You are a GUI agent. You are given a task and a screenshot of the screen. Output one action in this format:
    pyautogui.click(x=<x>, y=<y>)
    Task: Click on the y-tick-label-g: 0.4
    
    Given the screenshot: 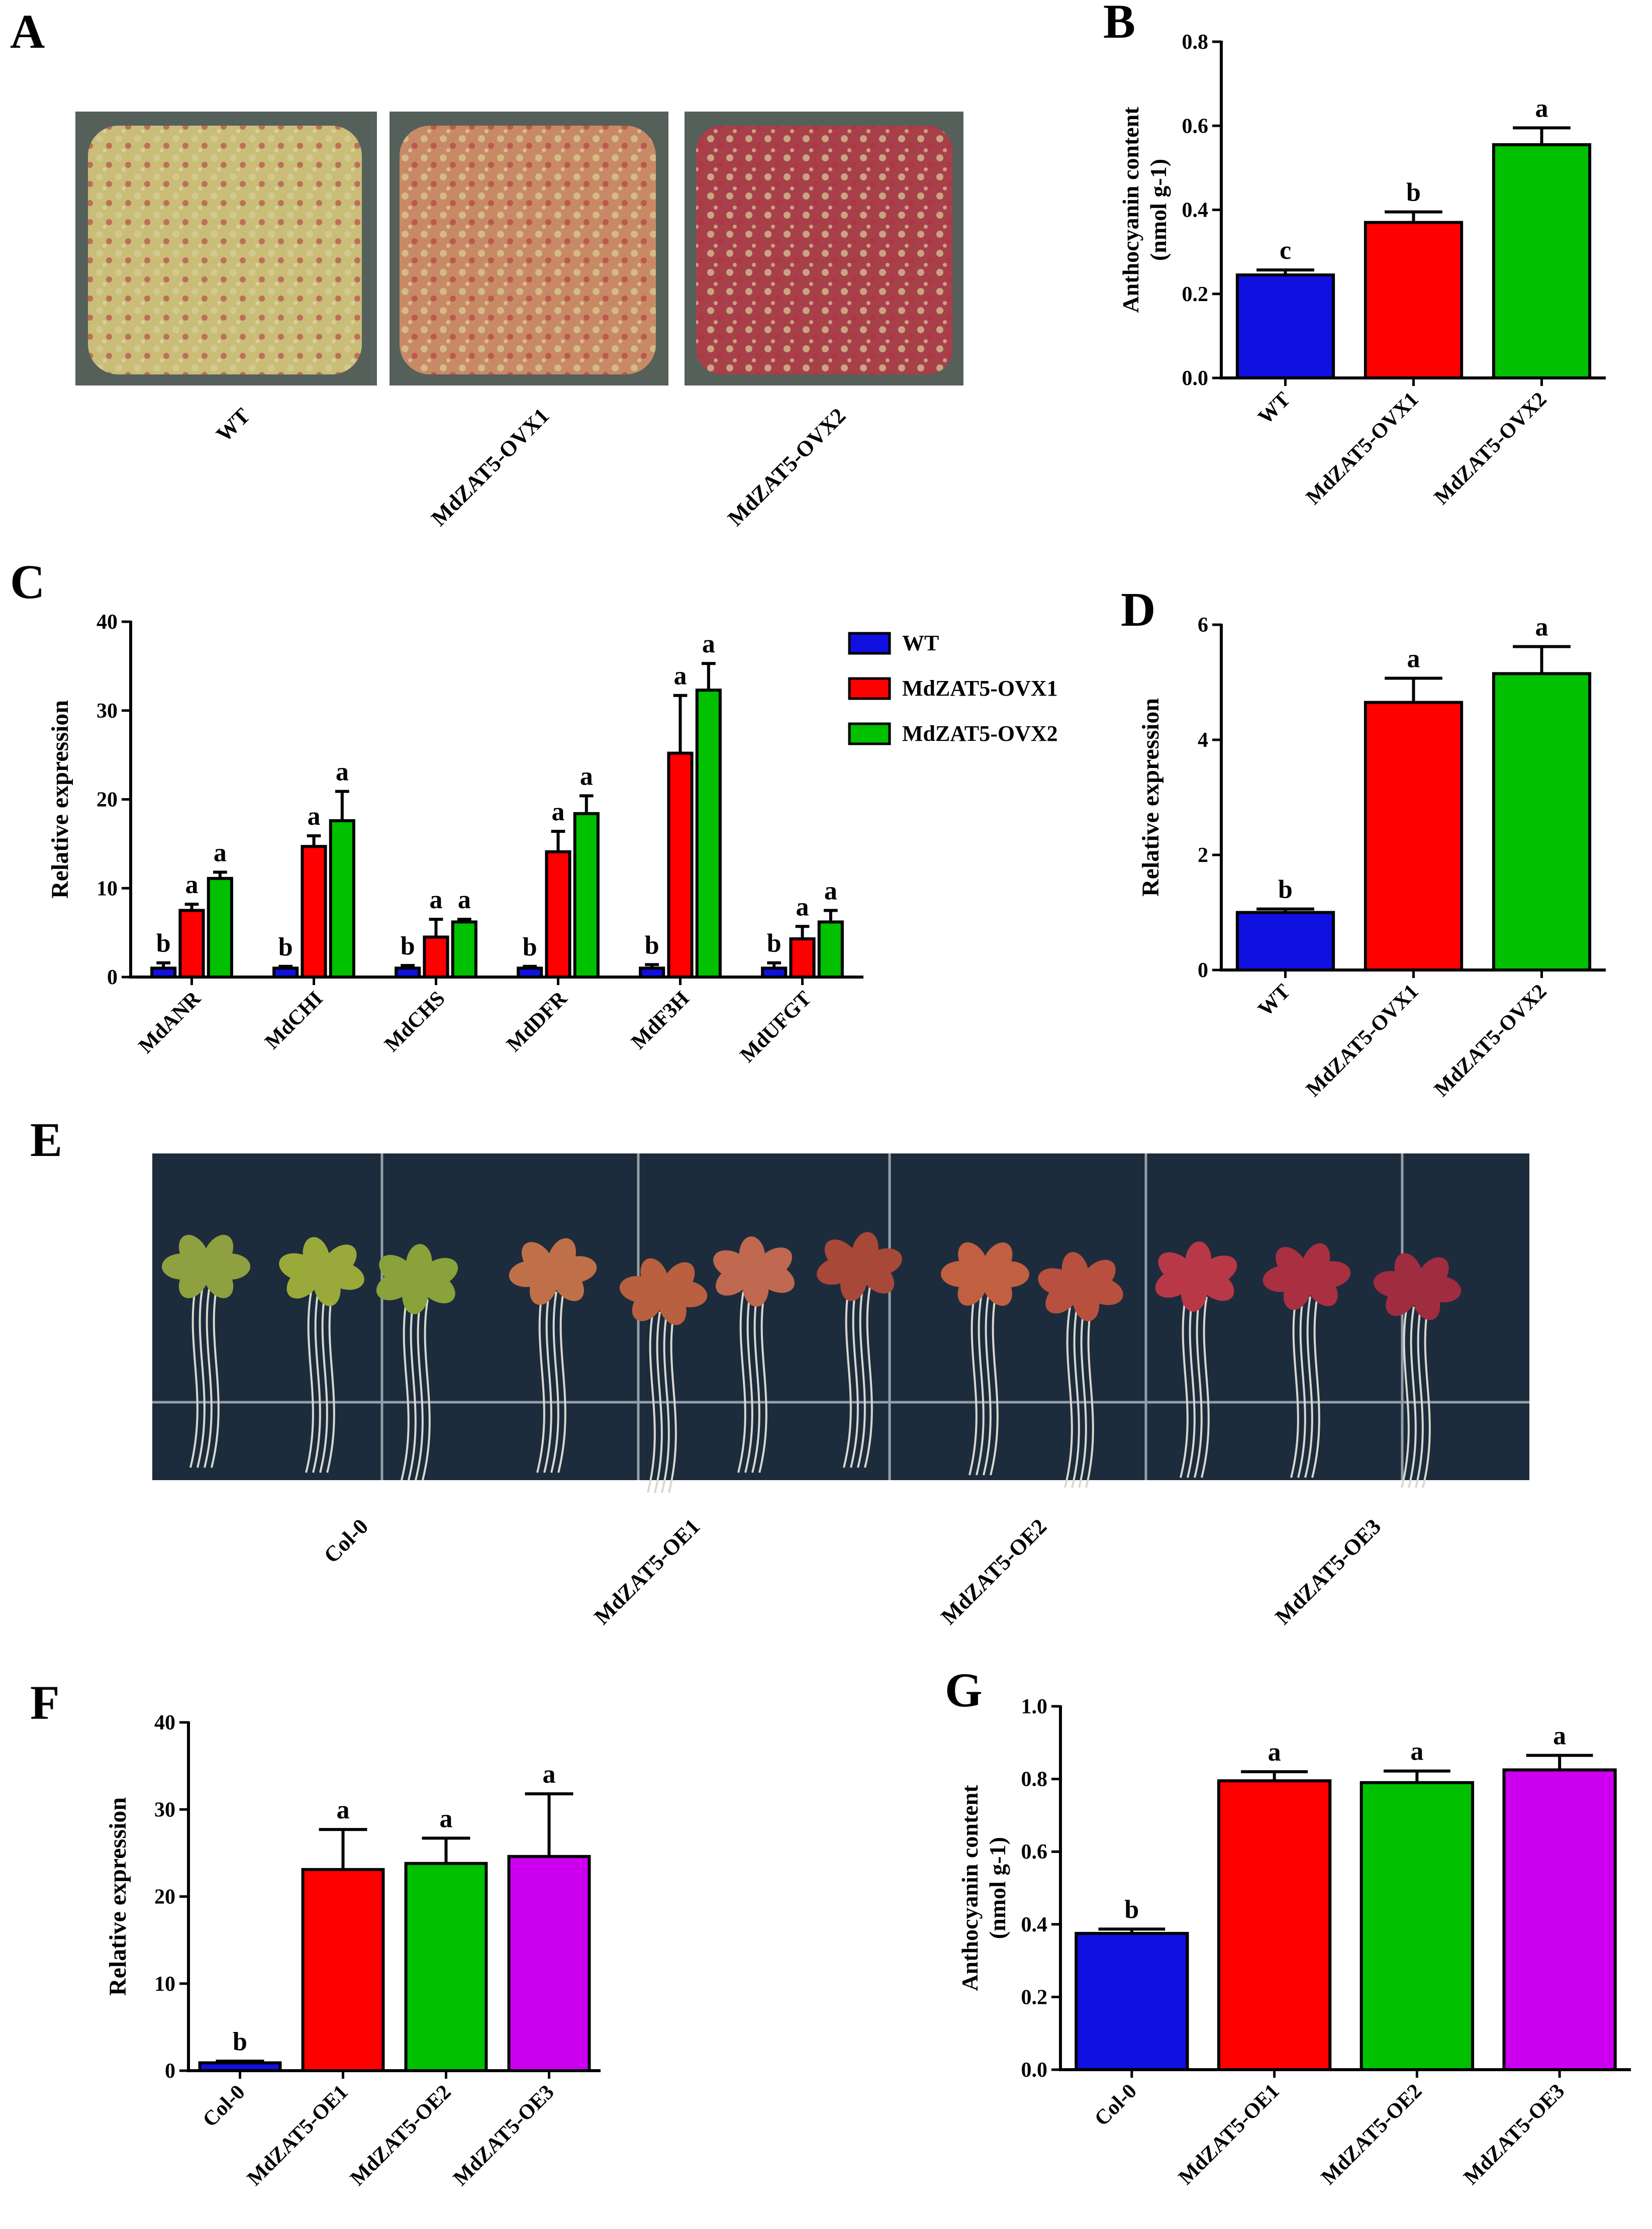 What is the action you would take?
    pyautogui.click(x=1034, y=1924)
    